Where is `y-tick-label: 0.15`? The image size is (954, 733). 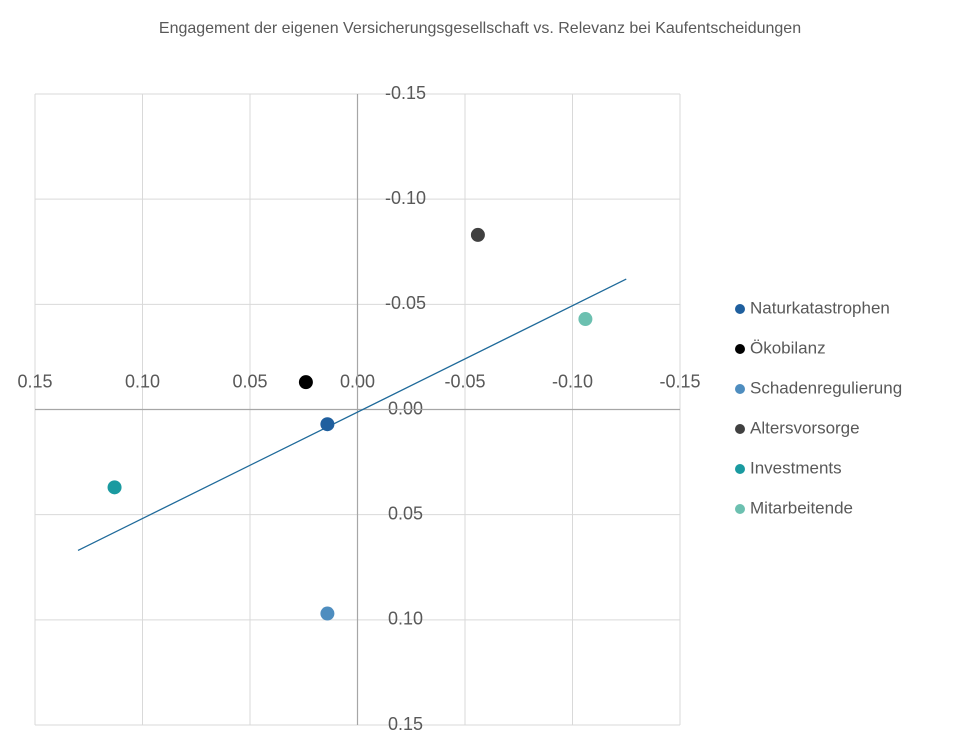
y-tick-label: 0.15 is located at coordinates (405, 723).